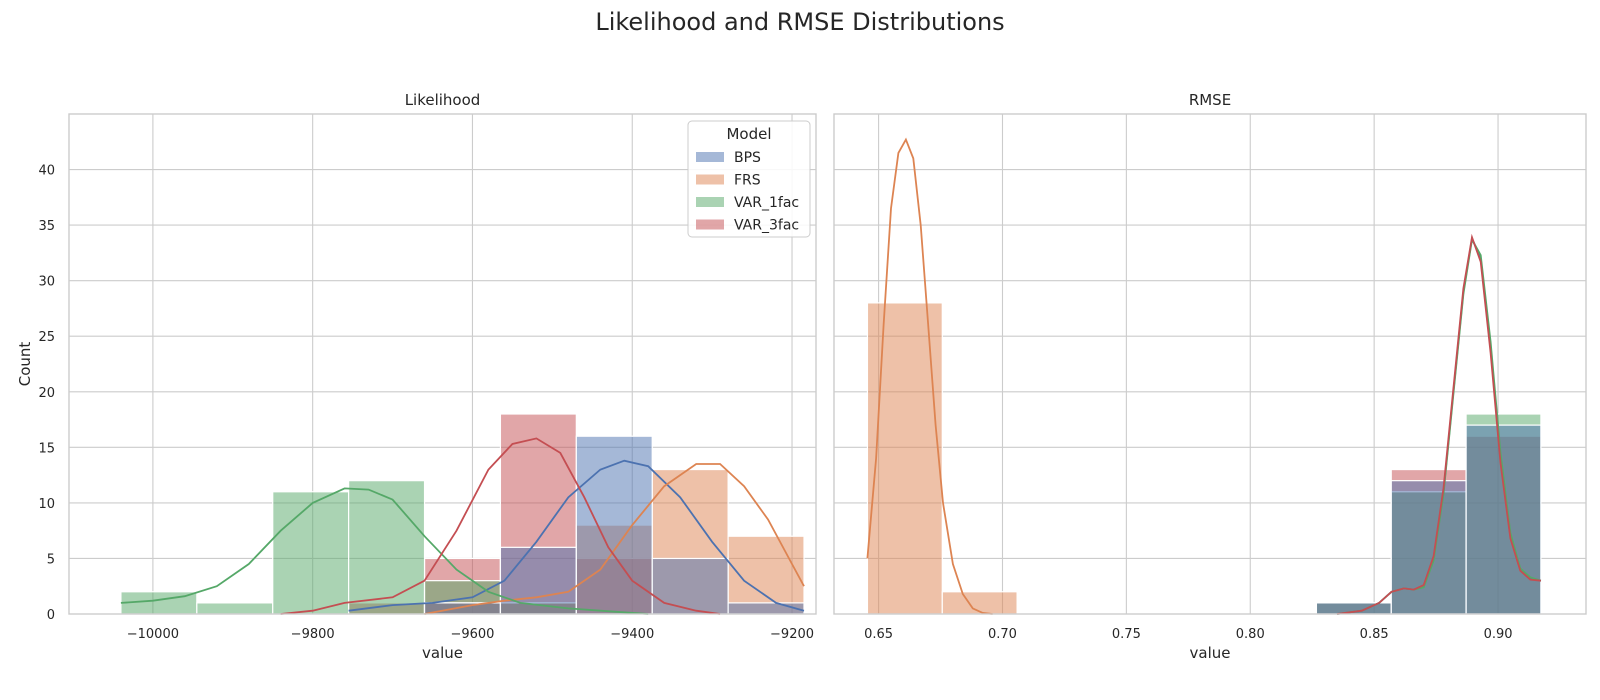  I want to click on y-tick-label: 40, so click(46, 171).